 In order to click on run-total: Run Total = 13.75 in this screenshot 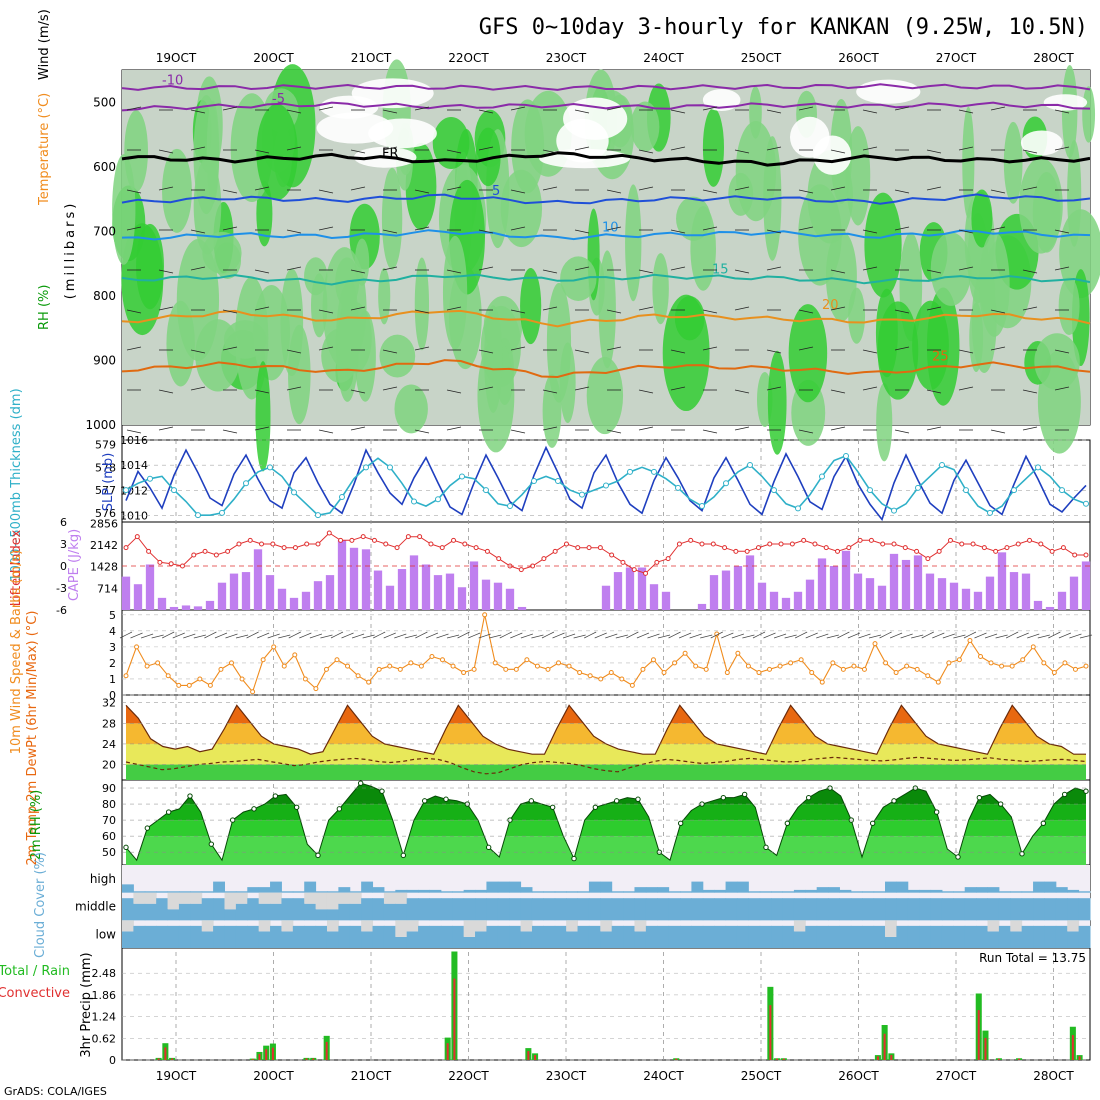, I will do `click(1032, 958)`.